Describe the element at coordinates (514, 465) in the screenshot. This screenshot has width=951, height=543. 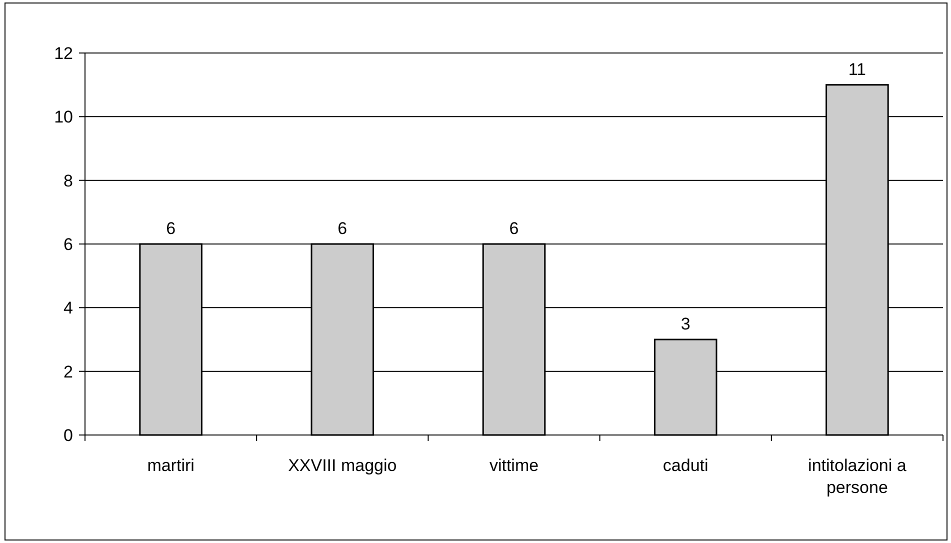
I see `x-tick-label: vittime` at that location.